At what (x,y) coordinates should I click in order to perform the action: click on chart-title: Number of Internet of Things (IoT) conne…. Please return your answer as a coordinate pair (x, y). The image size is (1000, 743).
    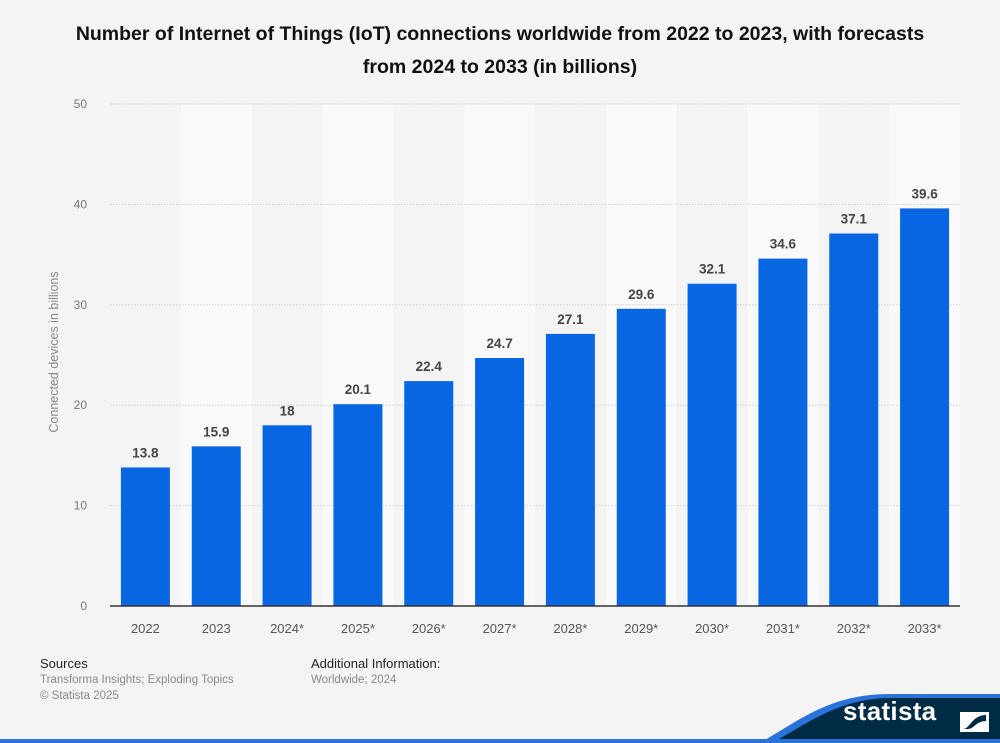
    Looking at the image, I should click on (500, 50).